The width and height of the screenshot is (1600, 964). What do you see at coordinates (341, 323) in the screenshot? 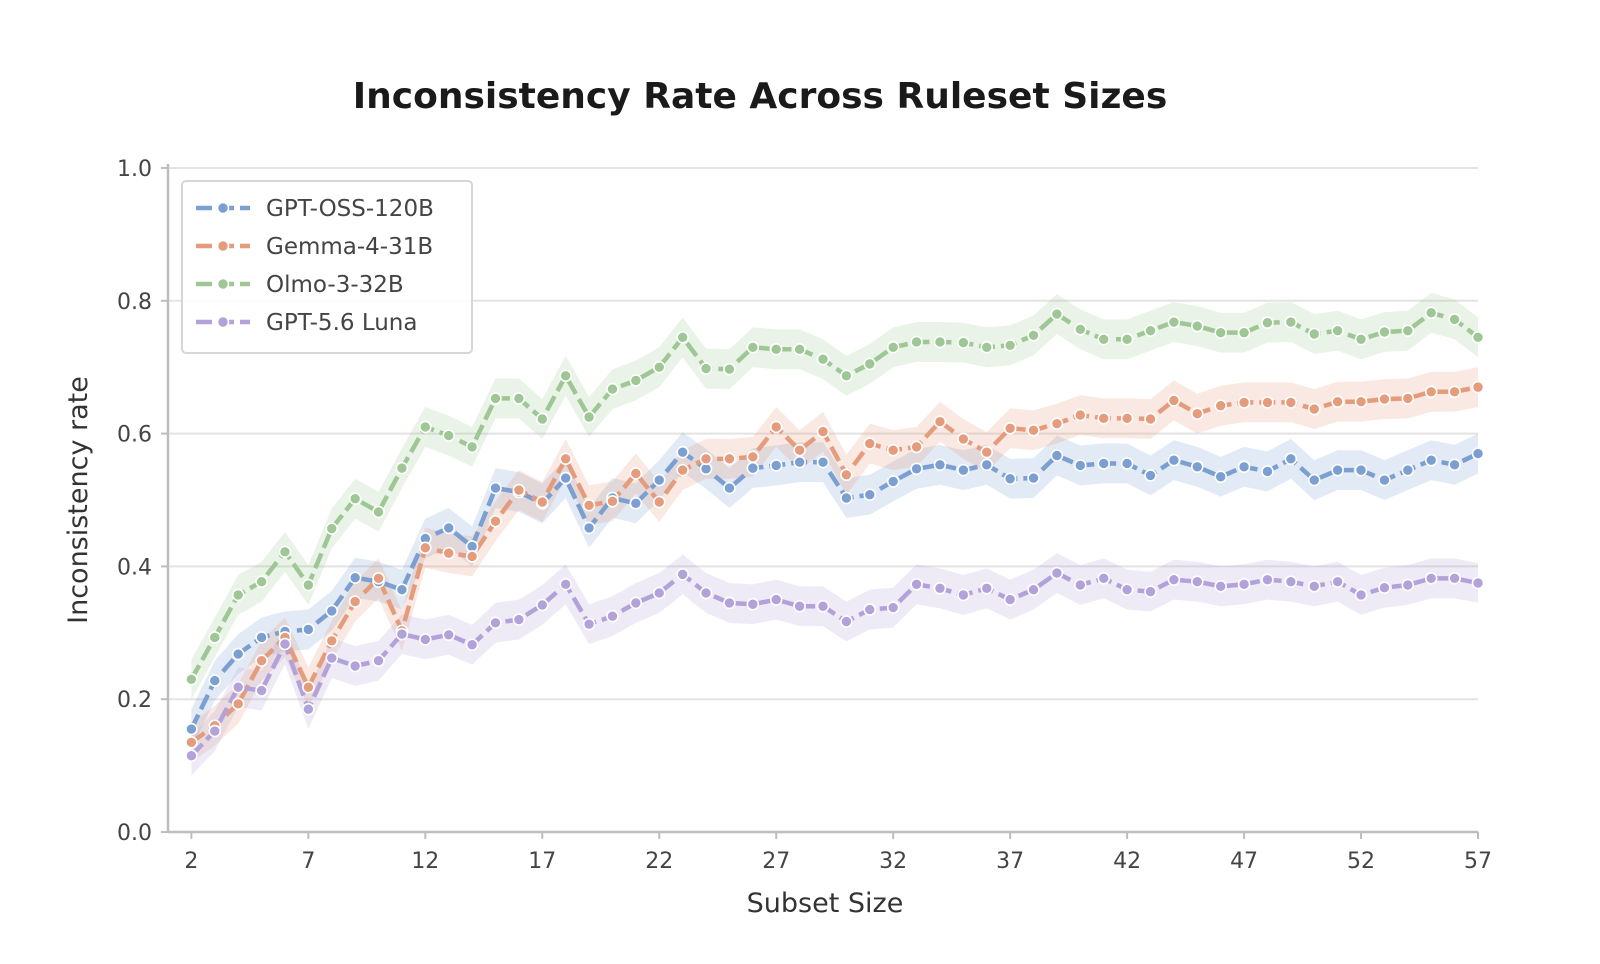
I see `legend-label-3: GPT-5.6 Luna` at bounding box center [341, 323].